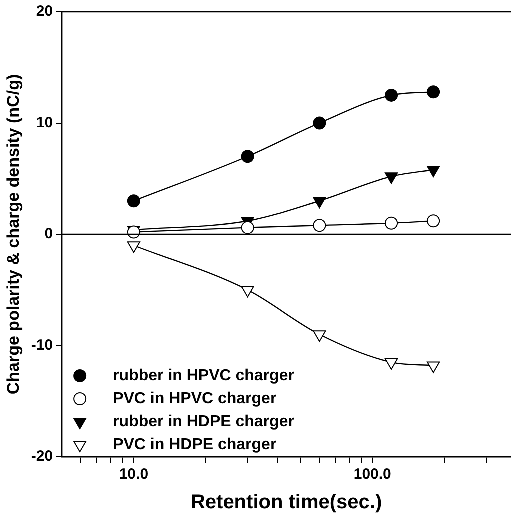 This screenshot has height=519, width=519. I want to click on y-tick-label: 20, so click(45, 11).